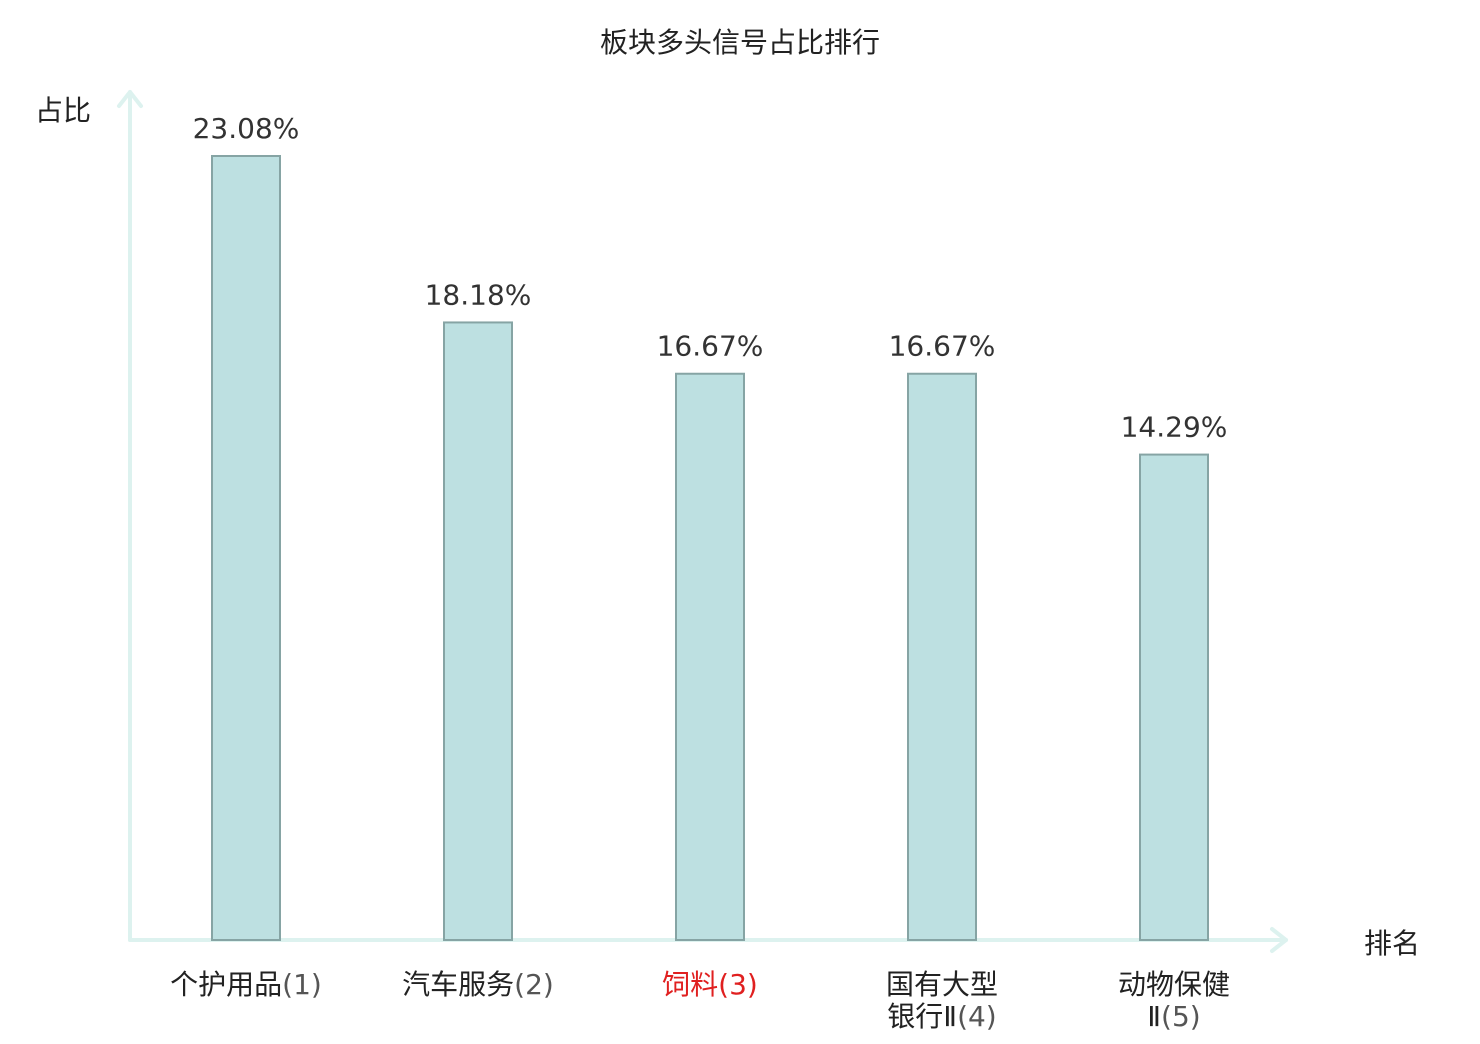 The image size is (1480, 1044). Describe the element at coordinates (478, 294) in the screenshot. I see `value-label-2: 18.18%` at that location.